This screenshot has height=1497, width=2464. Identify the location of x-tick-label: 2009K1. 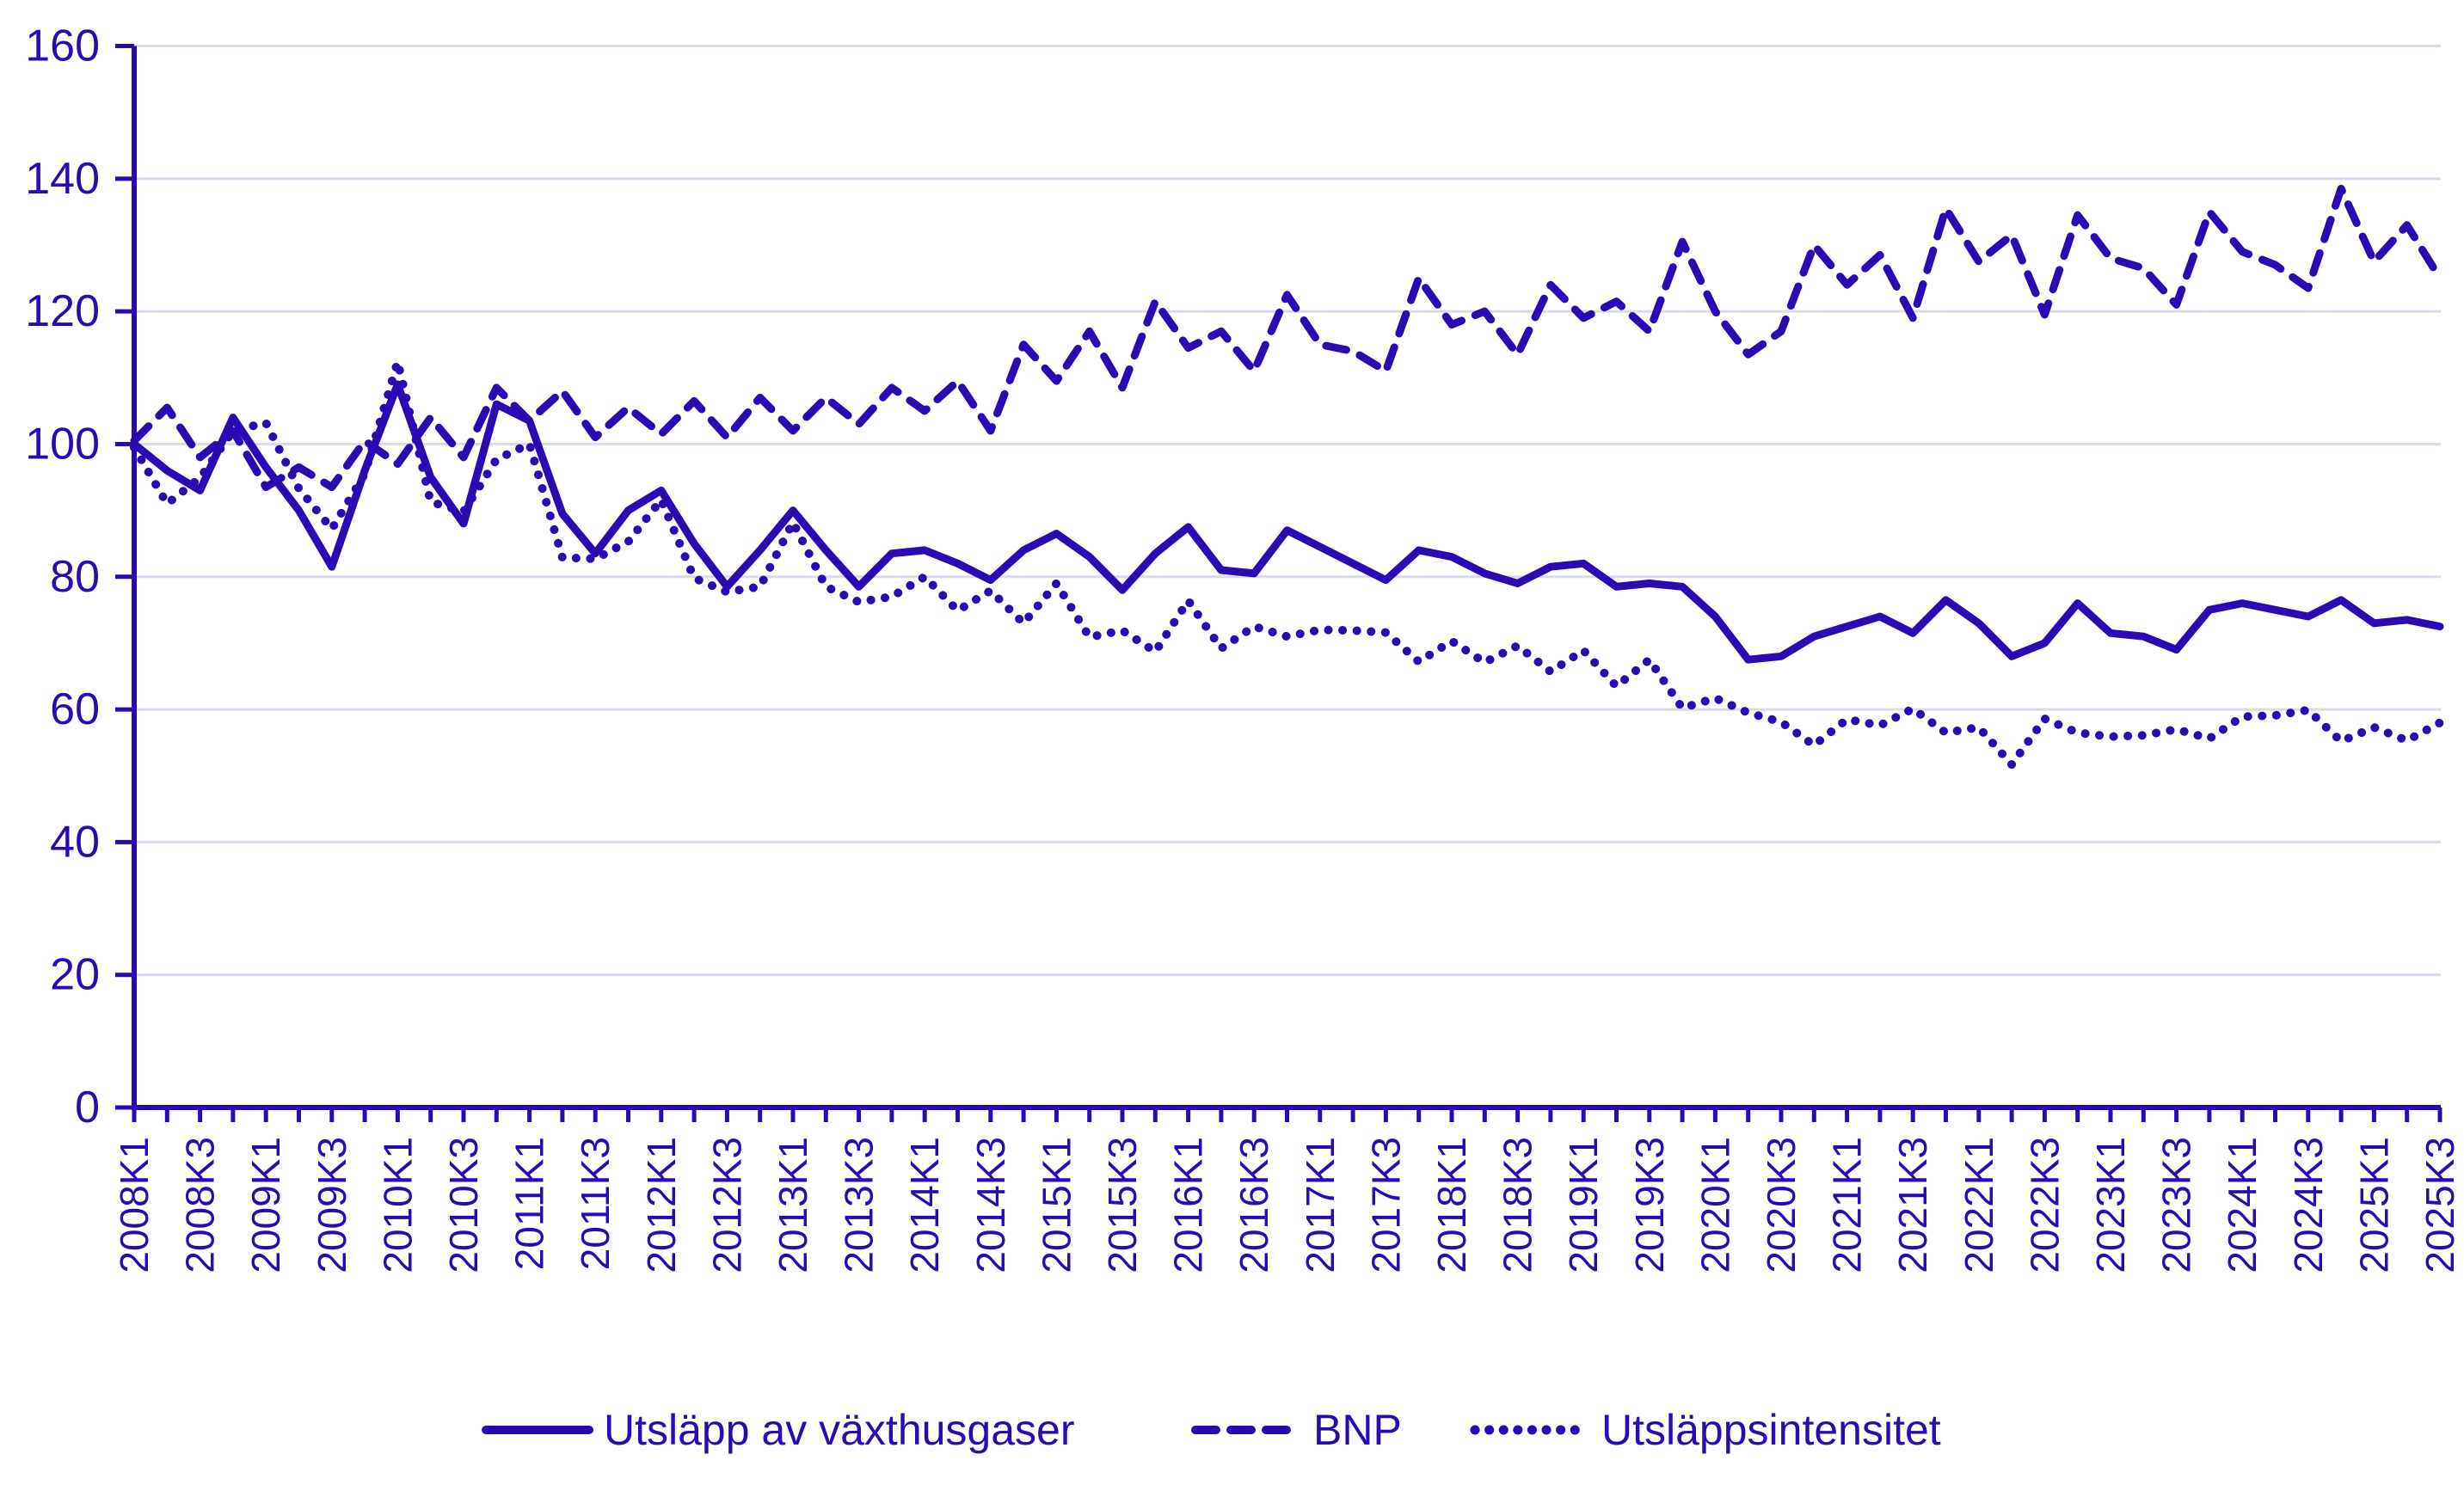
(266, 1205).